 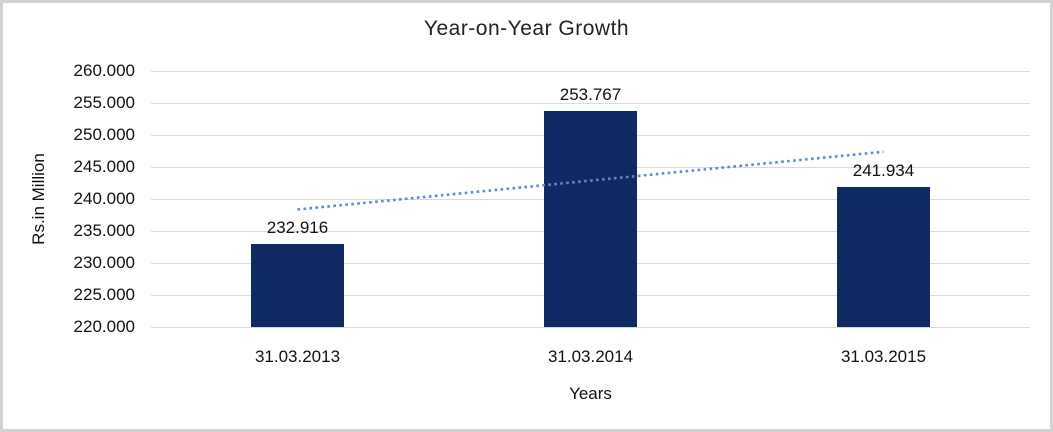 What do you see at coordinates (104, 326) in the screenshot?
I see `y-tick-label: 220.000` at bounding box center [104, 326].